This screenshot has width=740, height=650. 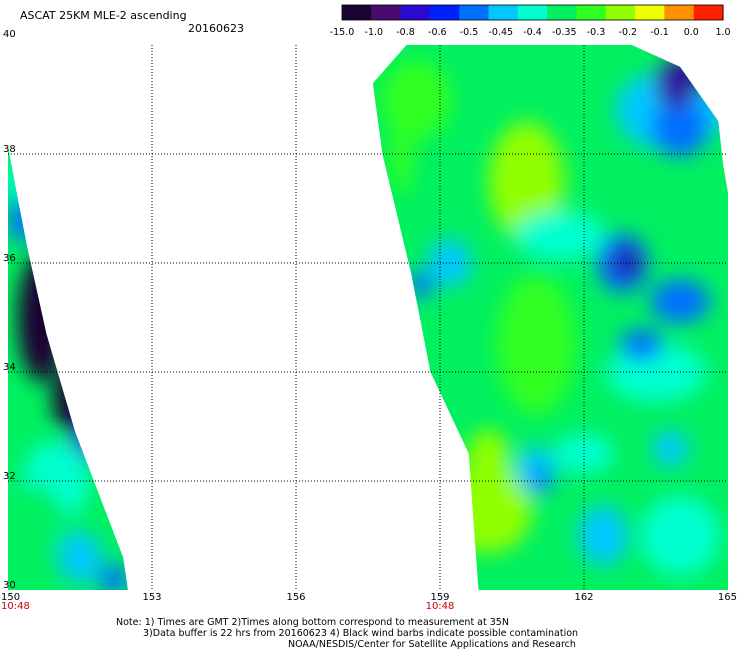 What do you see at coordinates (9, 258) in the screenshot?
I see `latitude-label: 36` at bounding box center [9, 258].